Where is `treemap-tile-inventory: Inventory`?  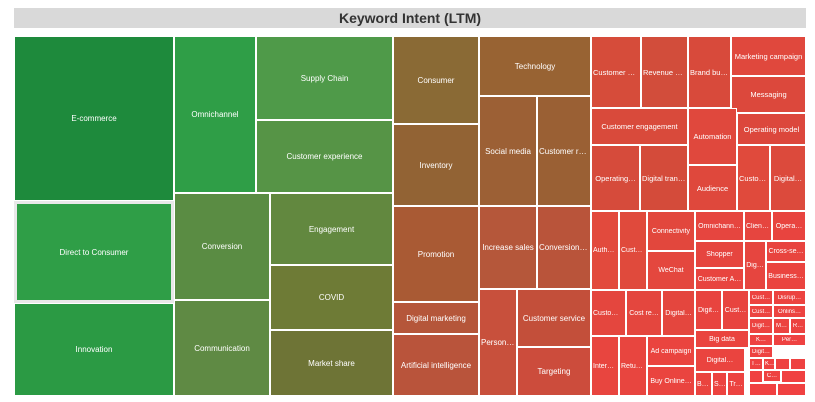 treemap-tile-inventory: Inventory is located at coordinates (436, 165).